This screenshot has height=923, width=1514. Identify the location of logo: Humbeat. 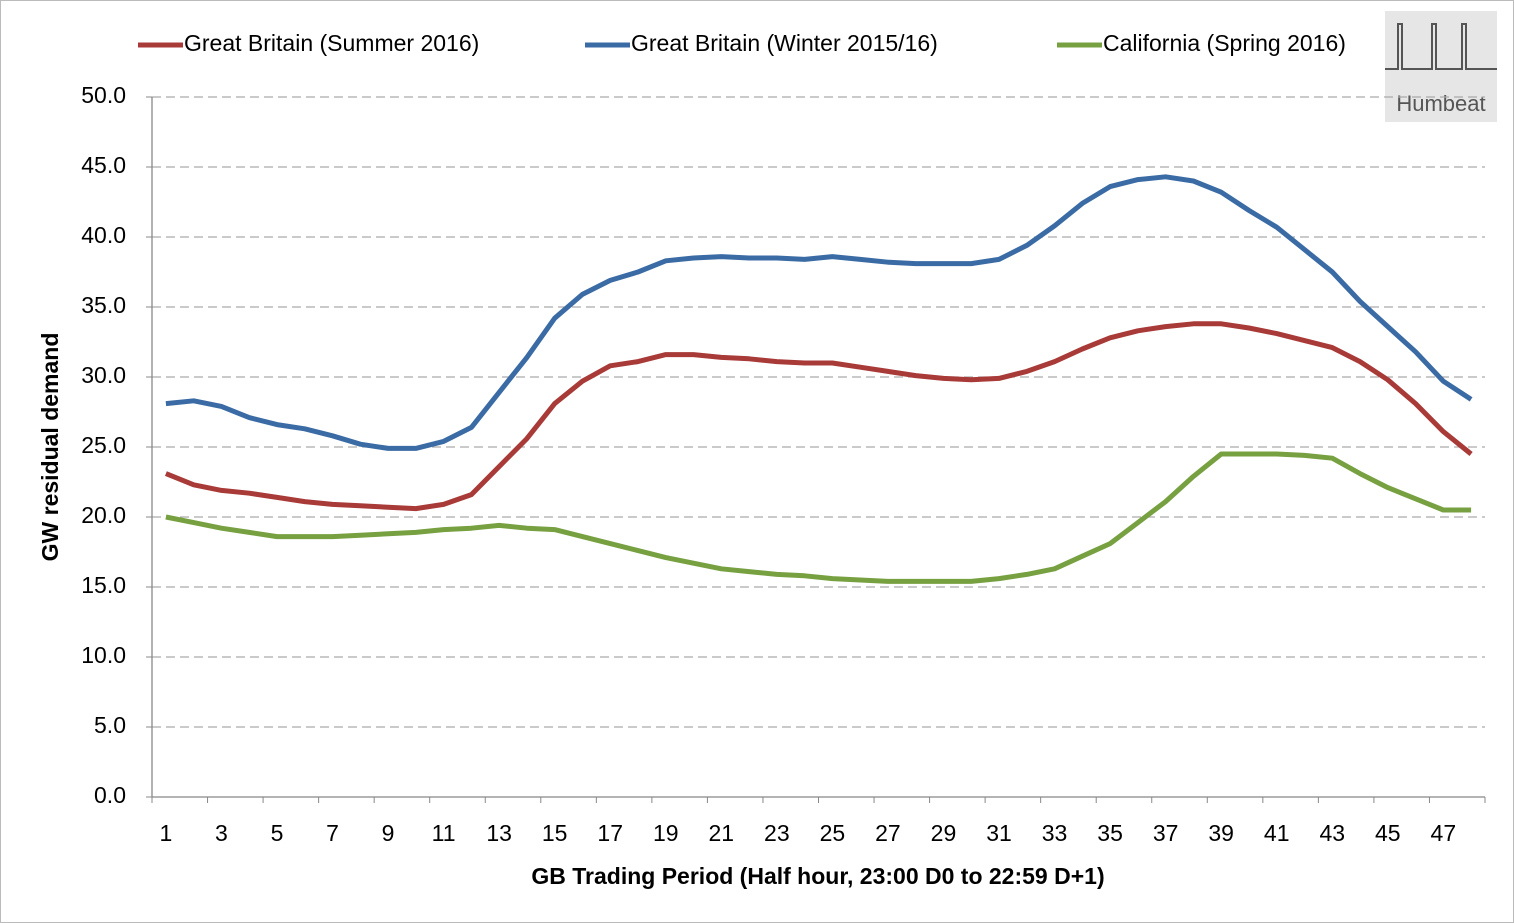
(1441, 66).